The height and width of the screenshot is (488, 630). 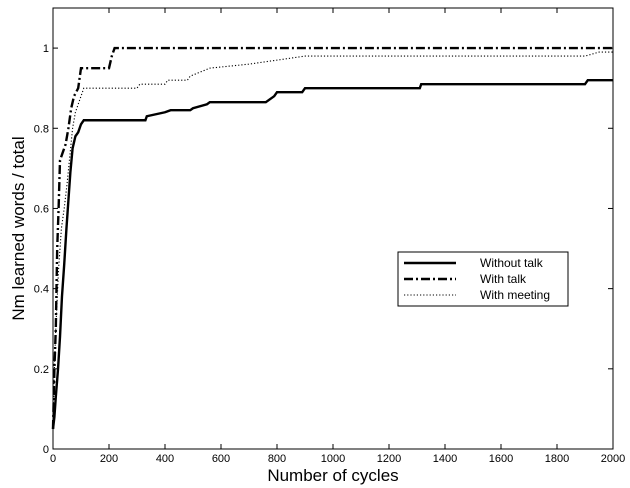 I want to click on y-tick-label: 0, so click(x=46, y=450).